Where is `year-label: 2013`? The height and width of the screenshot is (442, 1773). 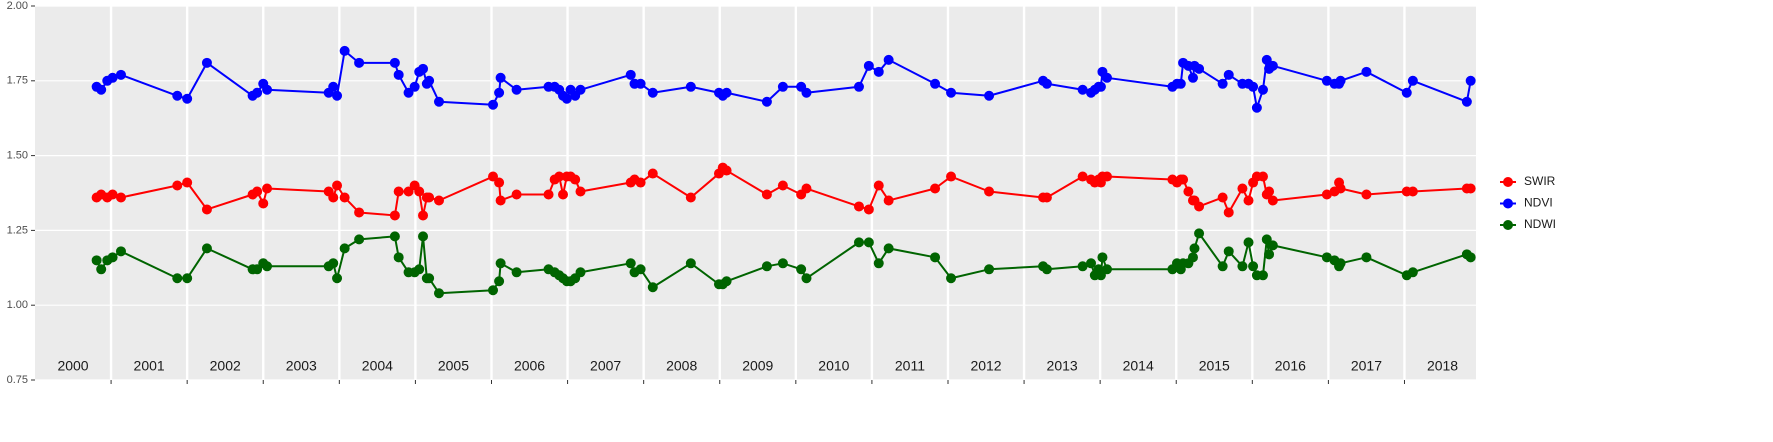
year-label: 2013 is located at coordinates (1062, 366).